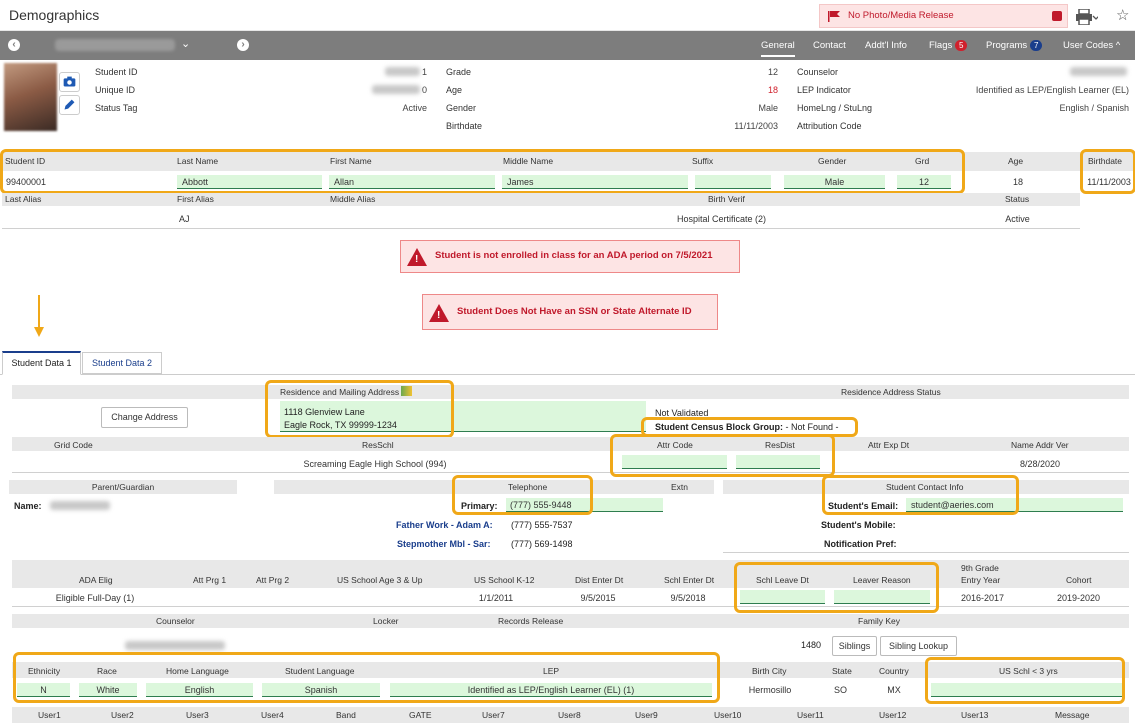 The height and width of the screenshot is (728, 1135). I want to click on change-address-button: Change Address, so click(144, 417).